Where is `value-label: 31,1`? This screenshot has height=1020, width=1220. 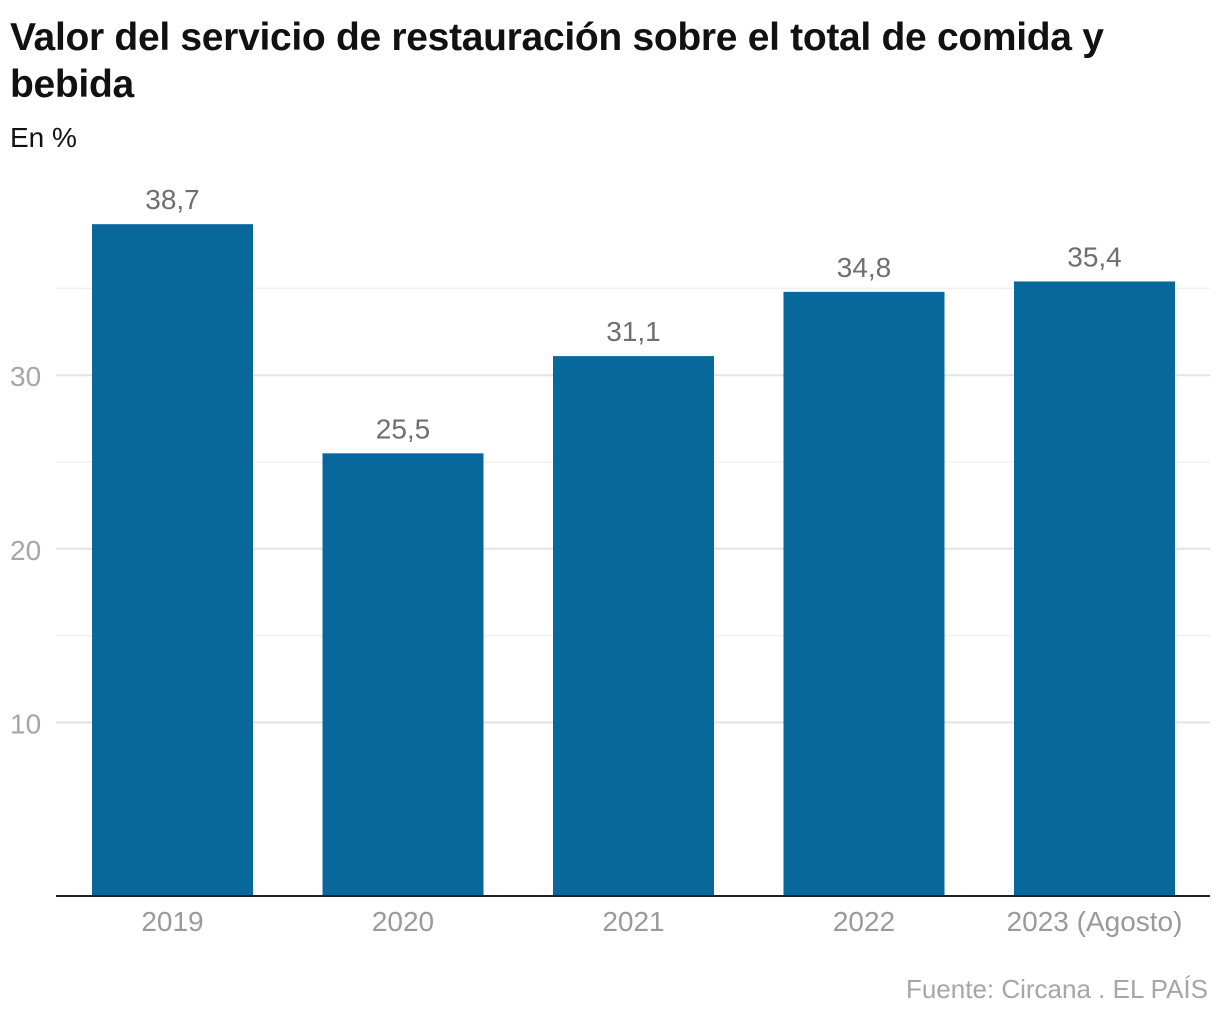 value-label: 31,1 is located at coordinates (633, 331).